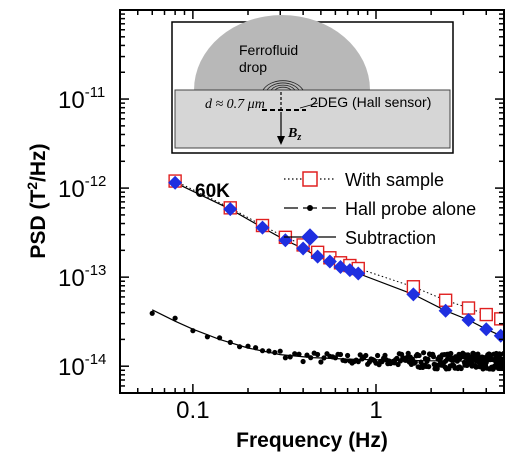  What do you see at coordinates (326, 341) in the screenshot?
I see `hall-probe-points` at bounding box center [326, 341].